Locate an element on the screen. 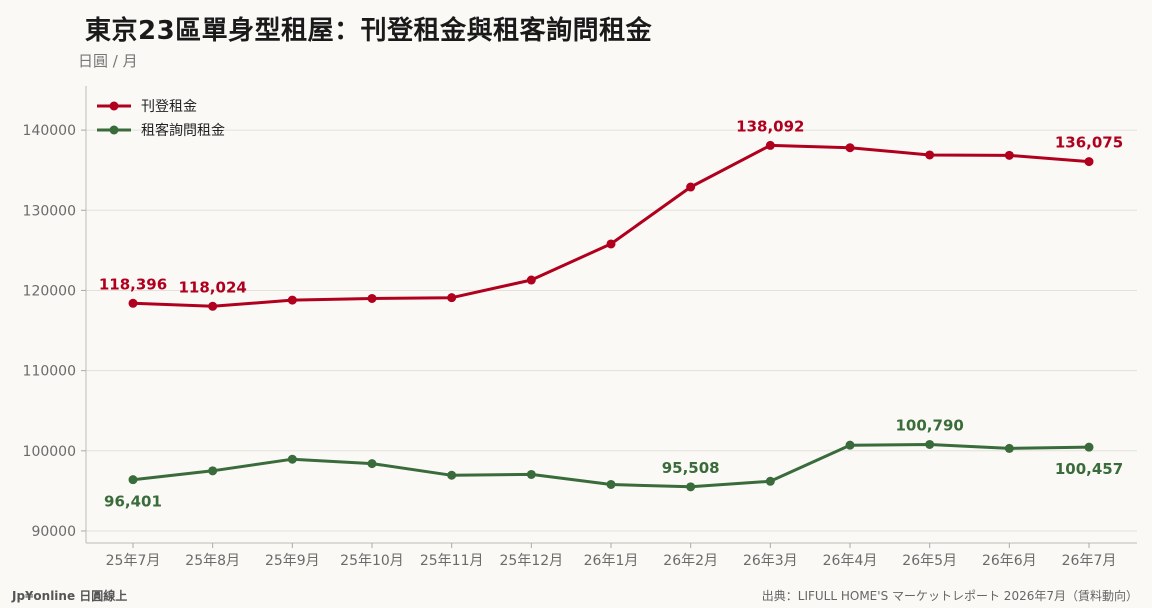  x-tick-label: 26年7月 is located at coordinates (1089, 561).